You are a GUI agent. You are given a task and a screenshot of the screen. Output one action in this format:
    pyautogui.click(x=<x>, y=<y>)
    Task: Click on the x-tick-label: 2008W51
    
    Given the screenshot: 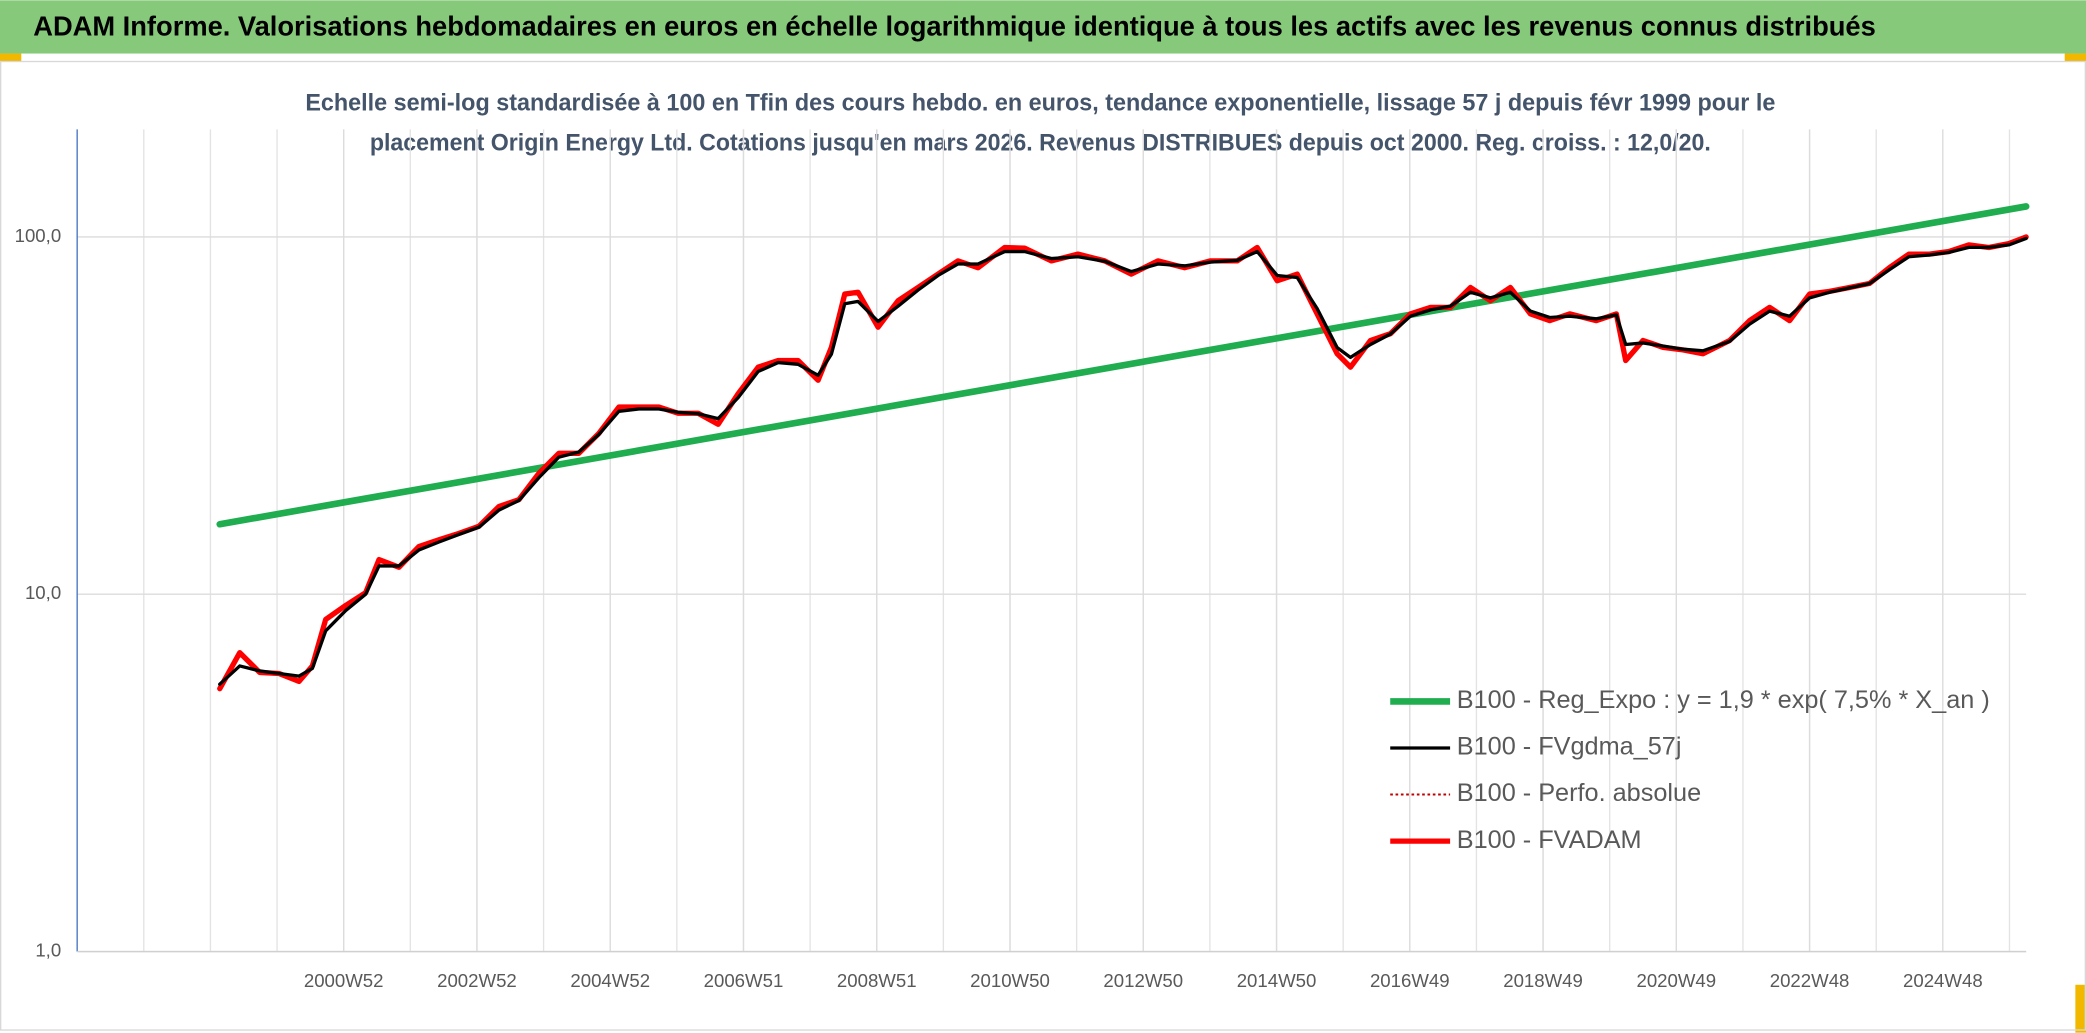 What is the action you would take?
    pyautogui.click(x=877, y=980)
    